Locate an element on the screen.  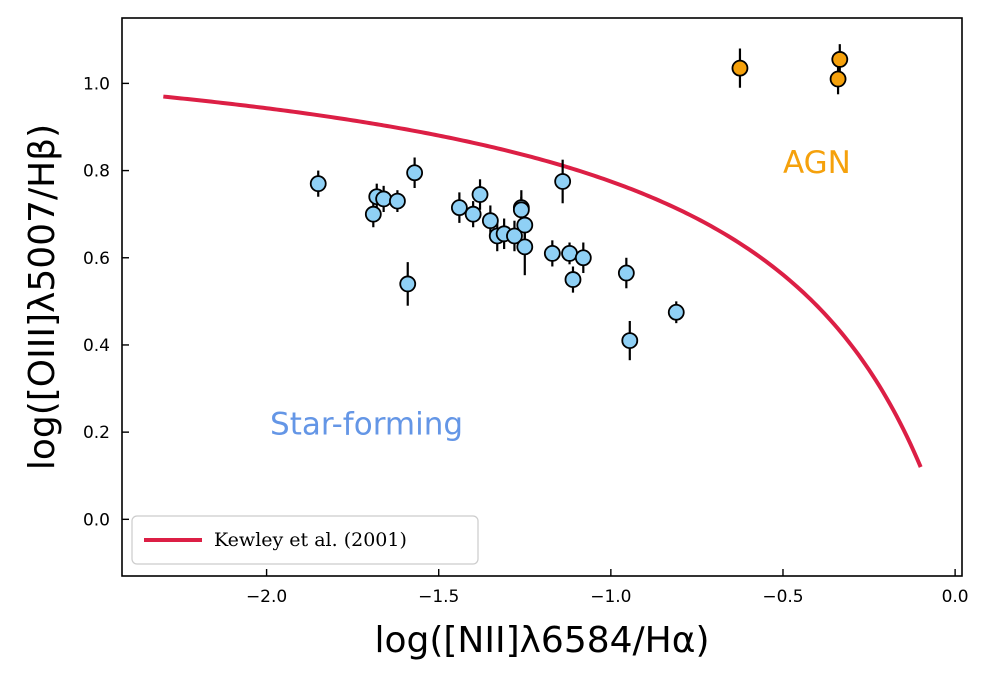
y-tick-label: 1.0 is located at coordinates (96, 84).